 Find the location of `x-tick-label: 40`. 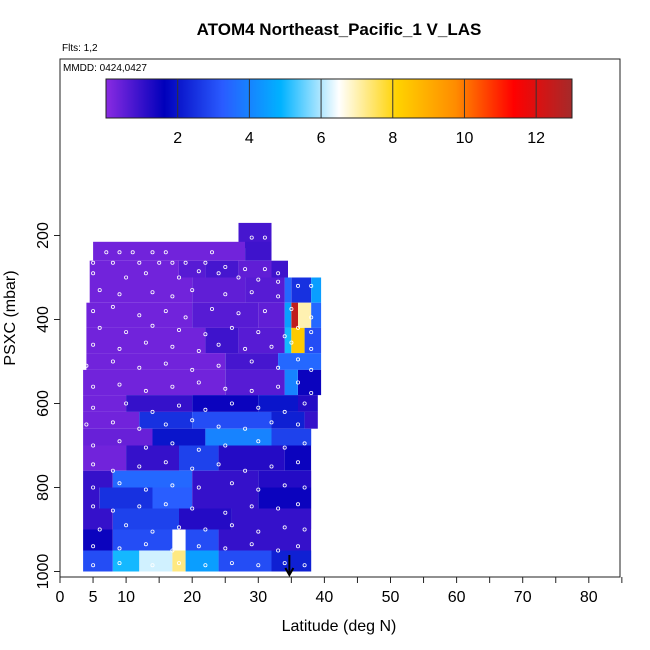

x-tick-label: 40 is located at coordinates (325, 597).